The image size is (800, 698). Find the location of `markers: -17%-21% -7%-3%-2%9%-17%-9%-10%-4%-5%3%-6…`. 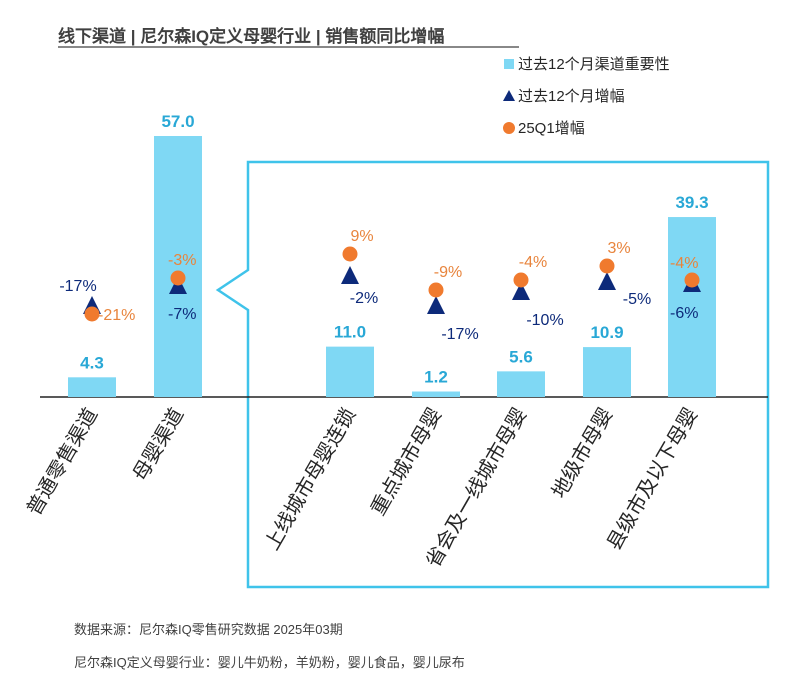

markers: -17%-21% -7%-3%-2%9%-17%-9%-10%-4%-5%3%-6… is located at coordinates (380, 285).